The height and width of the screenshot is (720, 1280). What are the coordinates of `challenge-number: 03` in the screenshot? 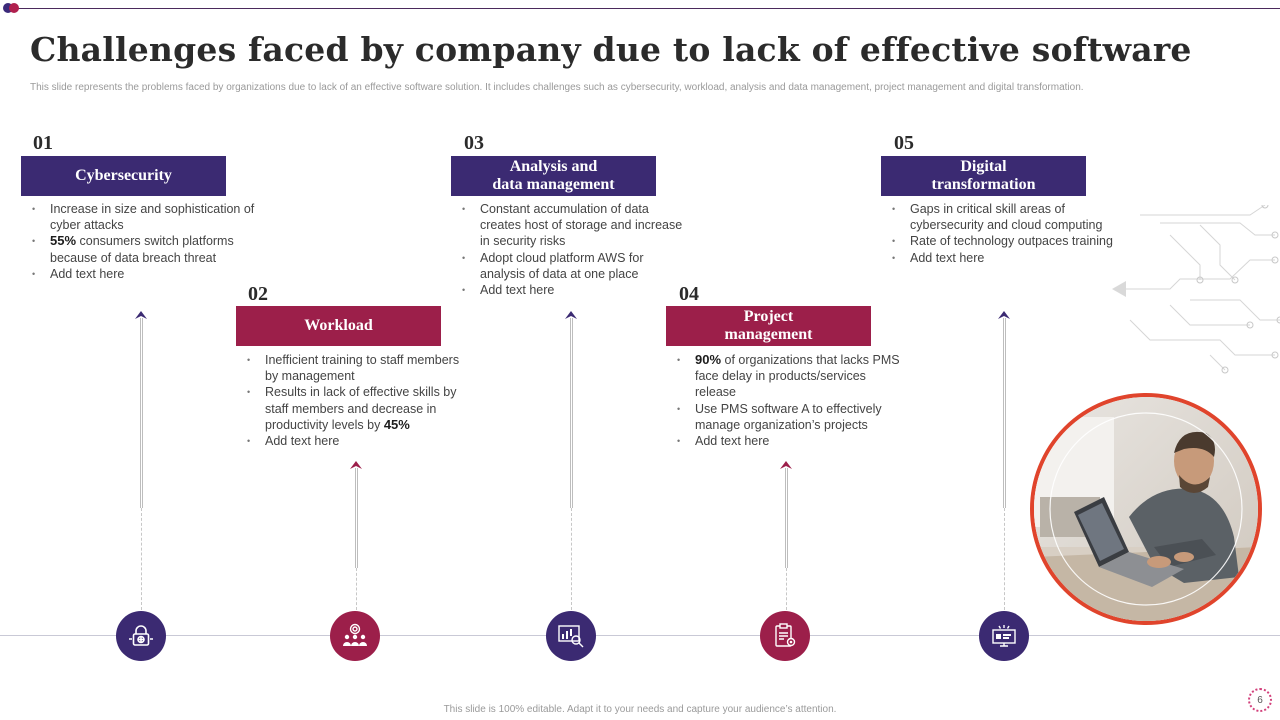 It's located at (474, 143).